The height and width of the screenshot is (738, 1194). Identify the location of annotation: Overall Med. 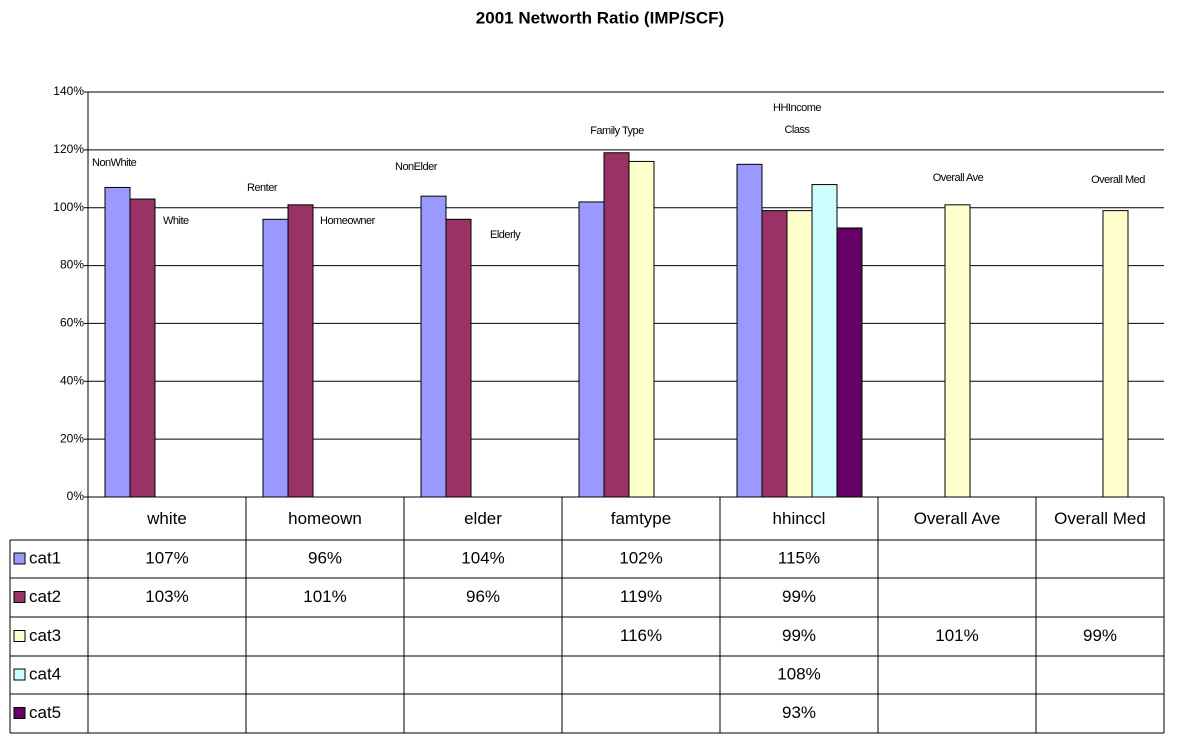
(1118, 180).